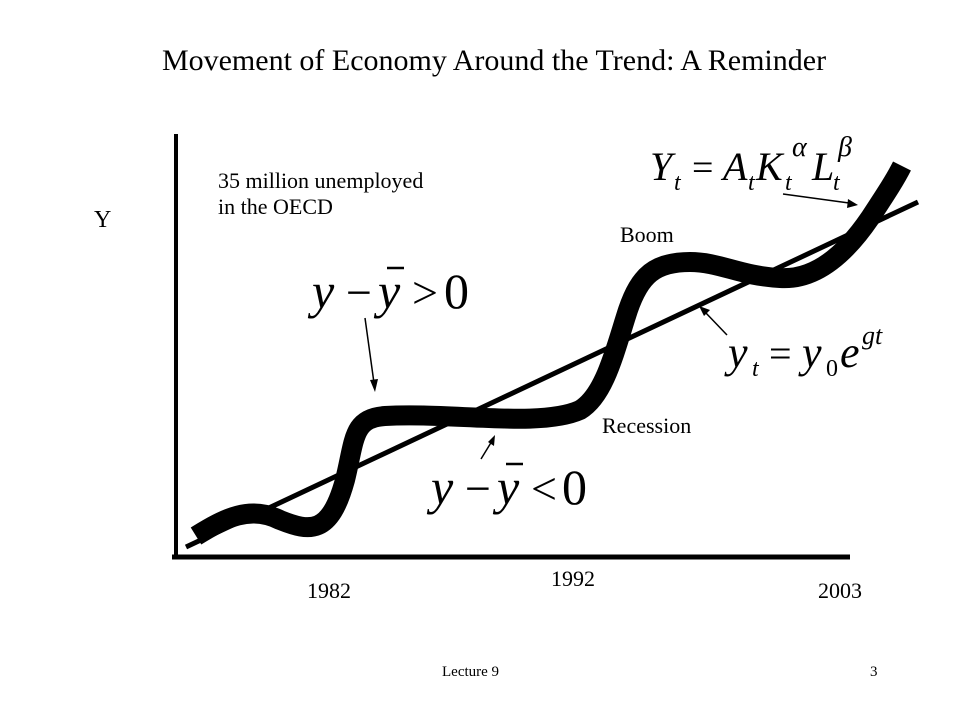  Describe the element at coordinates (800, 147) in the screenshot. I see `svg-text: α` at that location.